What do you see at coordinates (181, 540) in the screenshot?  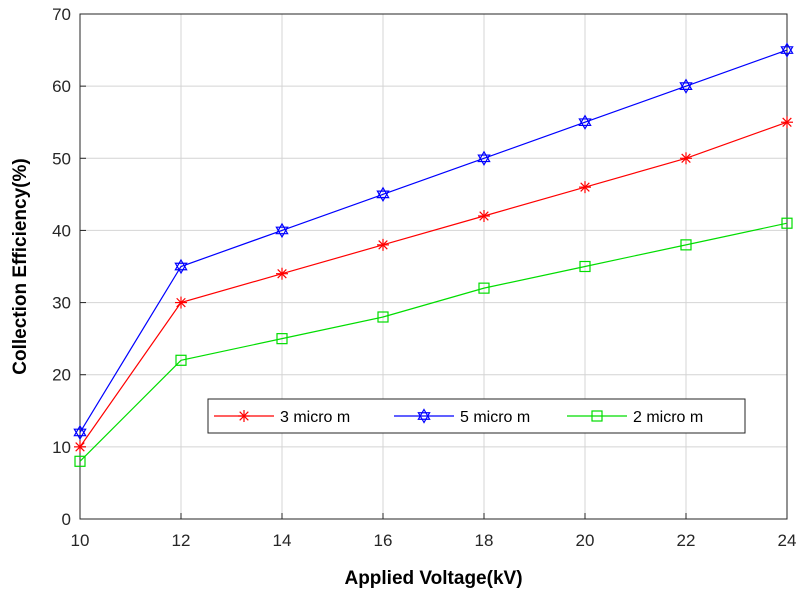 I see `x-tick-label: 12` at bounding box center [181, 540].